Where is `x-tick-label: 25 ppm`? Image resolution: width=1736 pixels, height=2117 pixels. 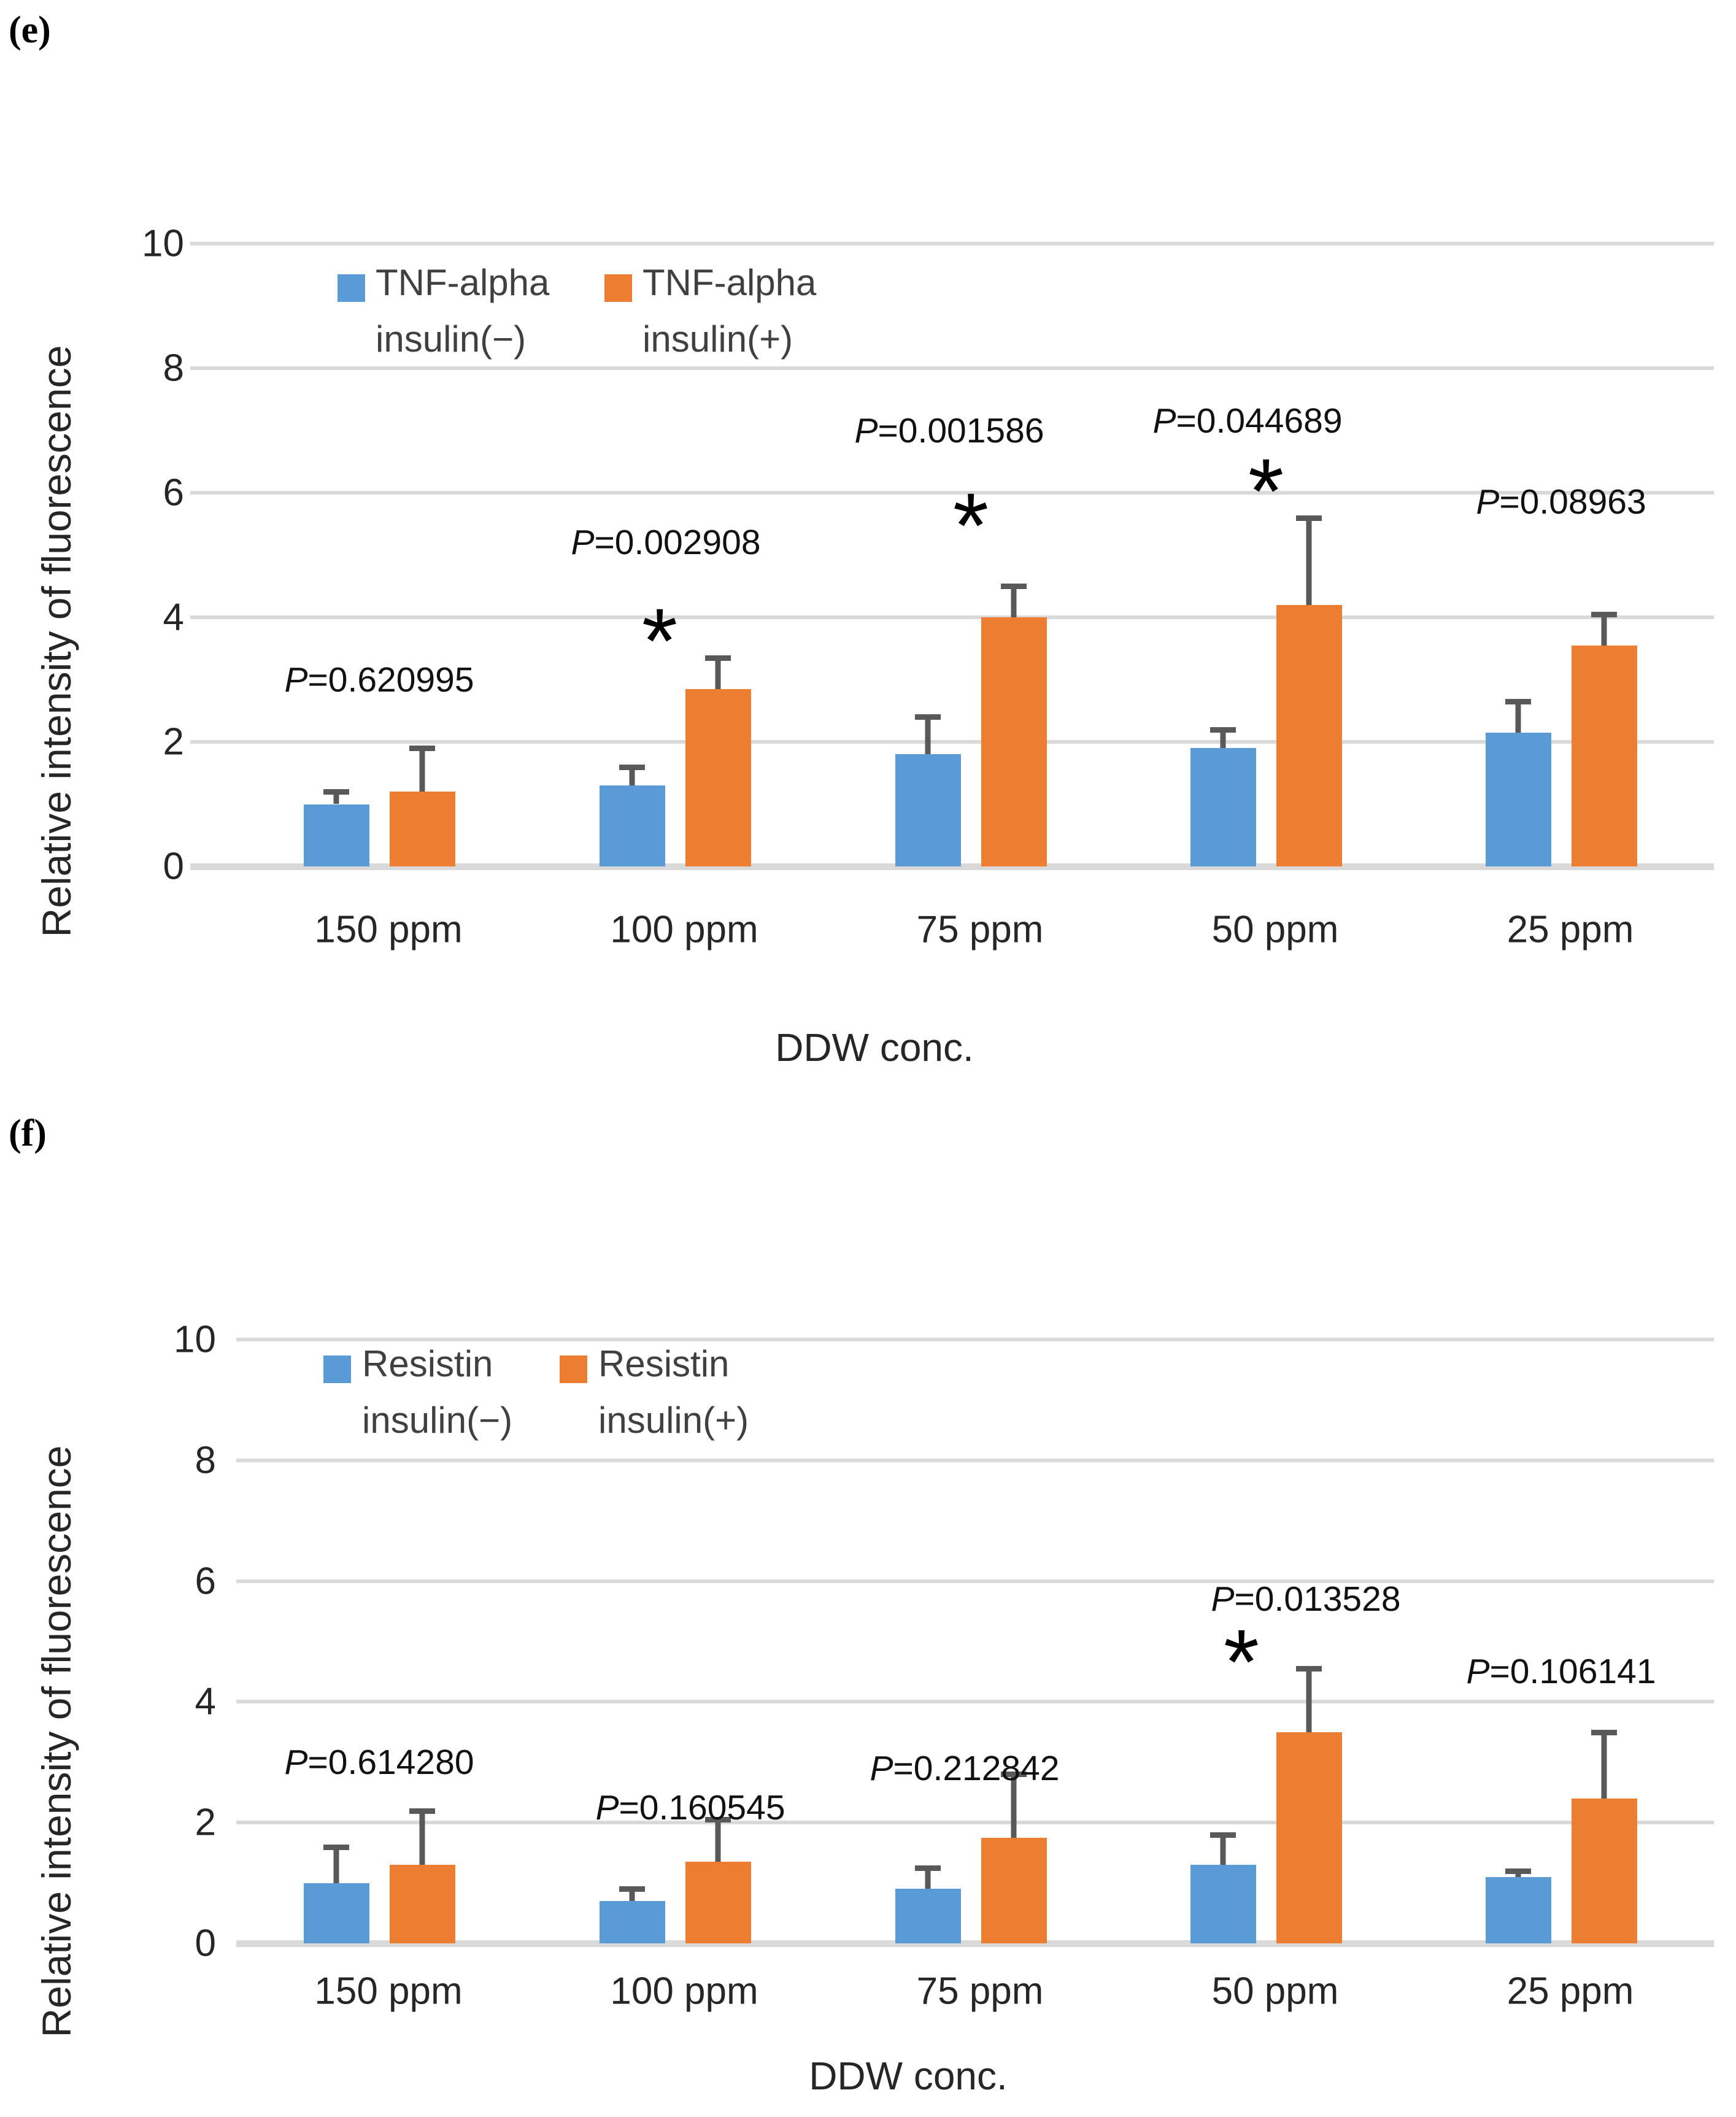
x-tick-label: 25 ppm is located at coordinates (1570, 929).